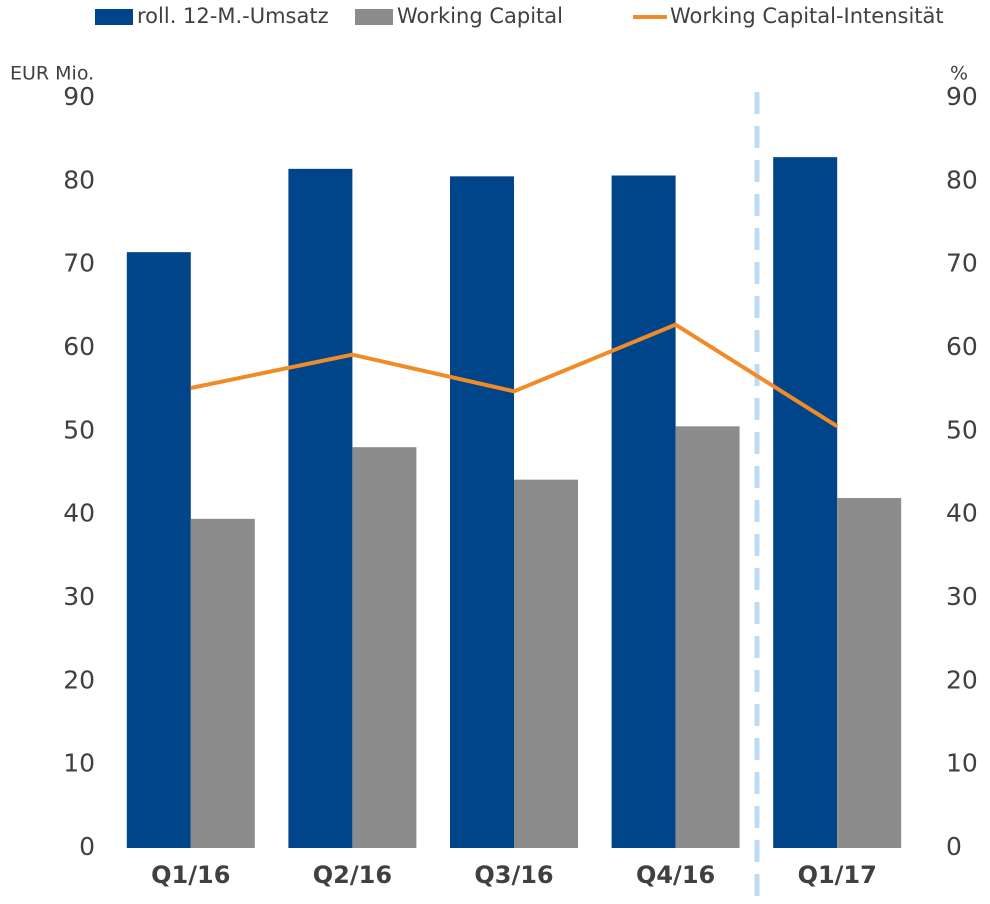 This screenshot has width=990, height=904. What do you see at coordinates (352, 875) in the screenshot?
I see `x-tick-label: Q2/16` at bounding box center [352, 875].